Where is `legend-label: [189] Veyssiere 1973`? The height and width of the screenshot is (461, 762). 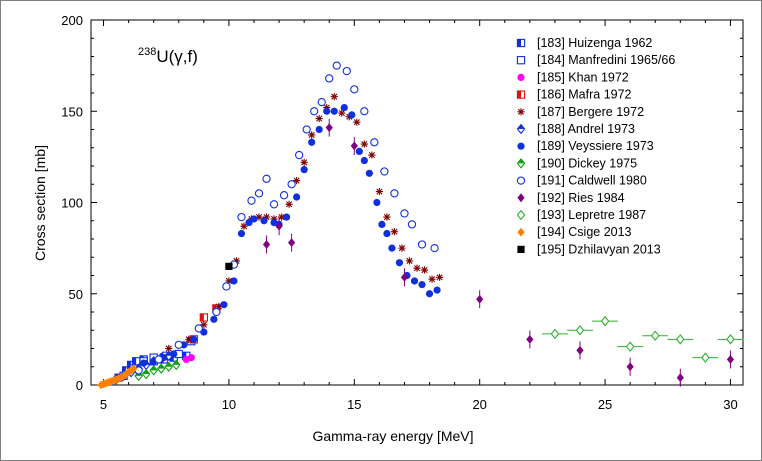 legend-label: [189] Veyssiere 1973 is located at coordinates (595, 146).